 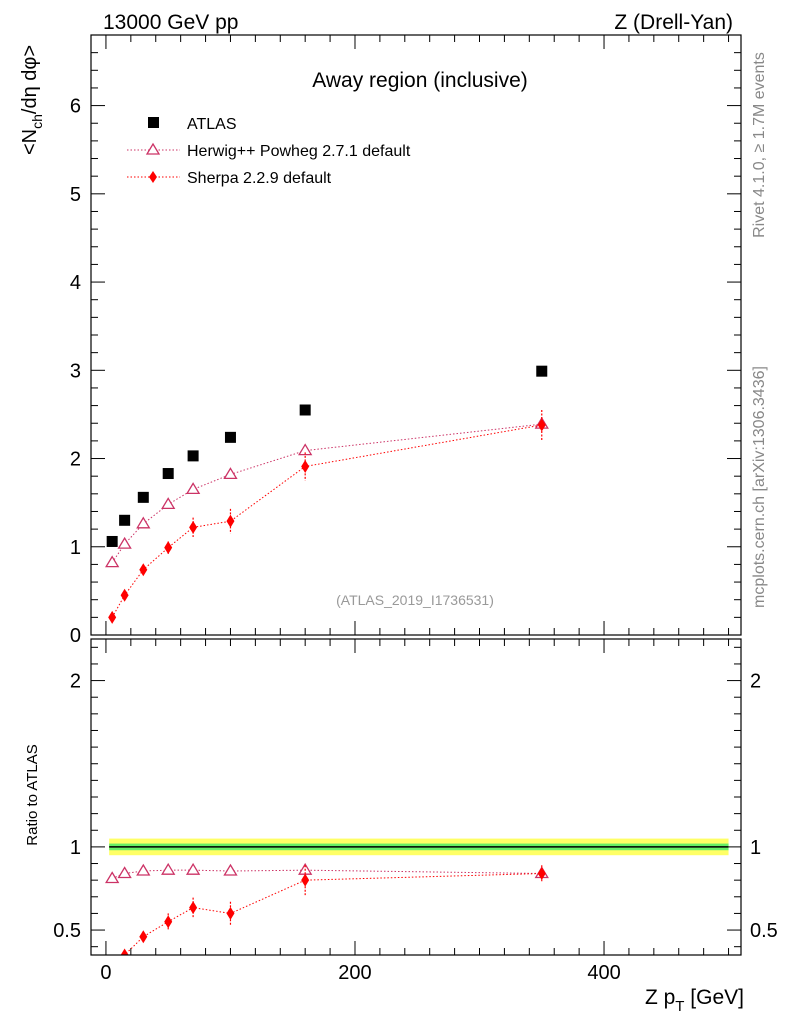 I want to click on legend-label-herwig: Herwig++ Powheg 2.7.1 default, so click(x=299, y=151).